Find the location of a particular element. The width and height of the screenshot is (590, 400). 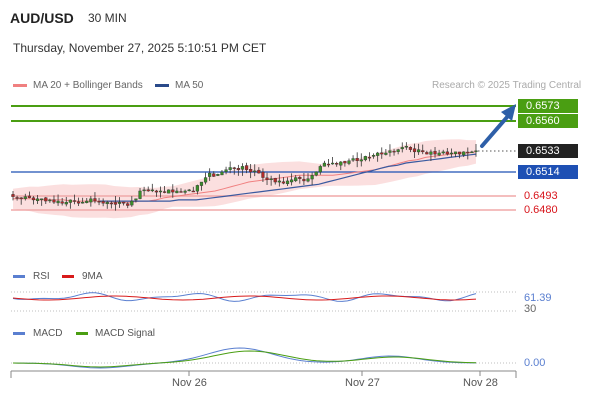

x-label-nov28: Nov 28 is located at coordinates (480, 383).